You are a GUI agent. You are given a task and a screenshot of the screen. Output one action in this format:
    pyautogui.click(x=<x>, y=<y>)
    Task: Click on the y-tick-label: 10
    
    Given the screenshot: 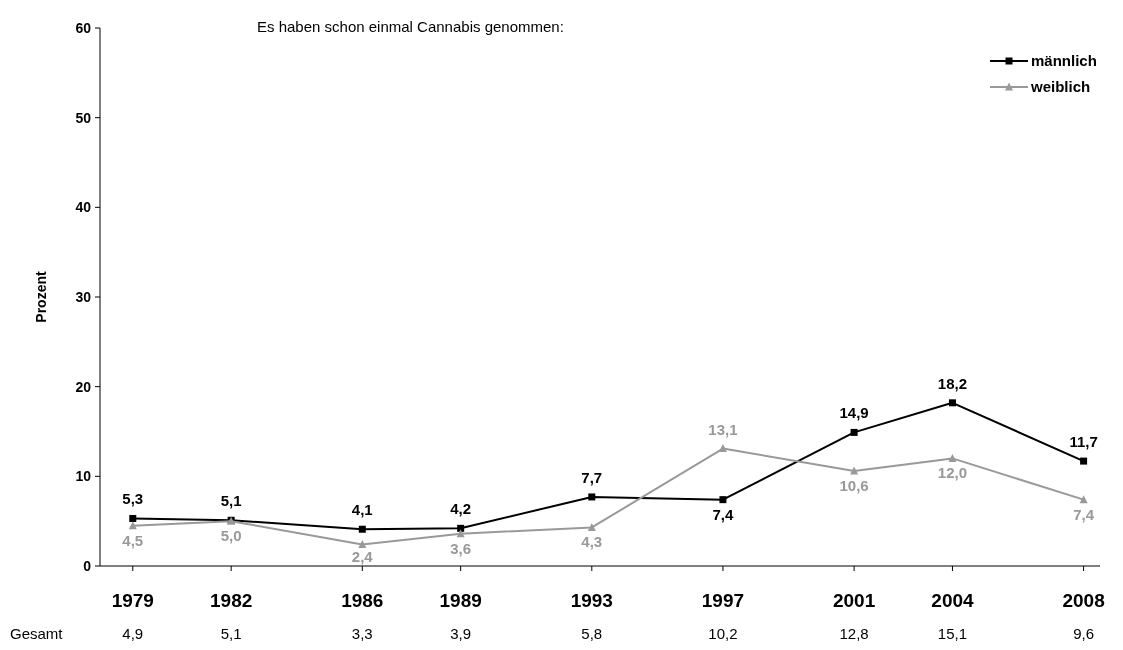 What is the action you would take?
    pyautogui.click(x=83, y=476)
    